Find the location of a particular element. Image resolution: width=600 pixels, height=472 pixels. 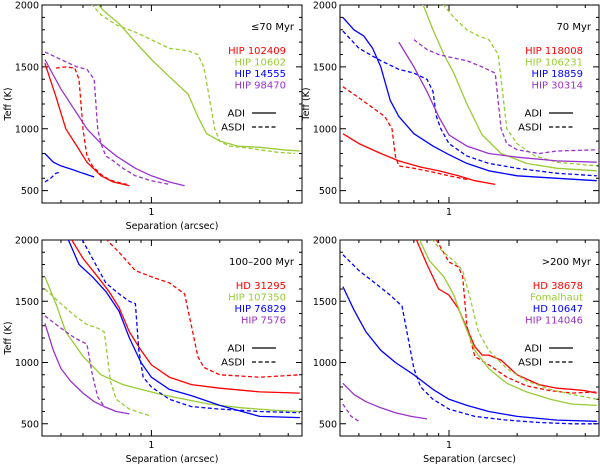

legend-entry: HIP 18859 is located at coordinates (558, 74).